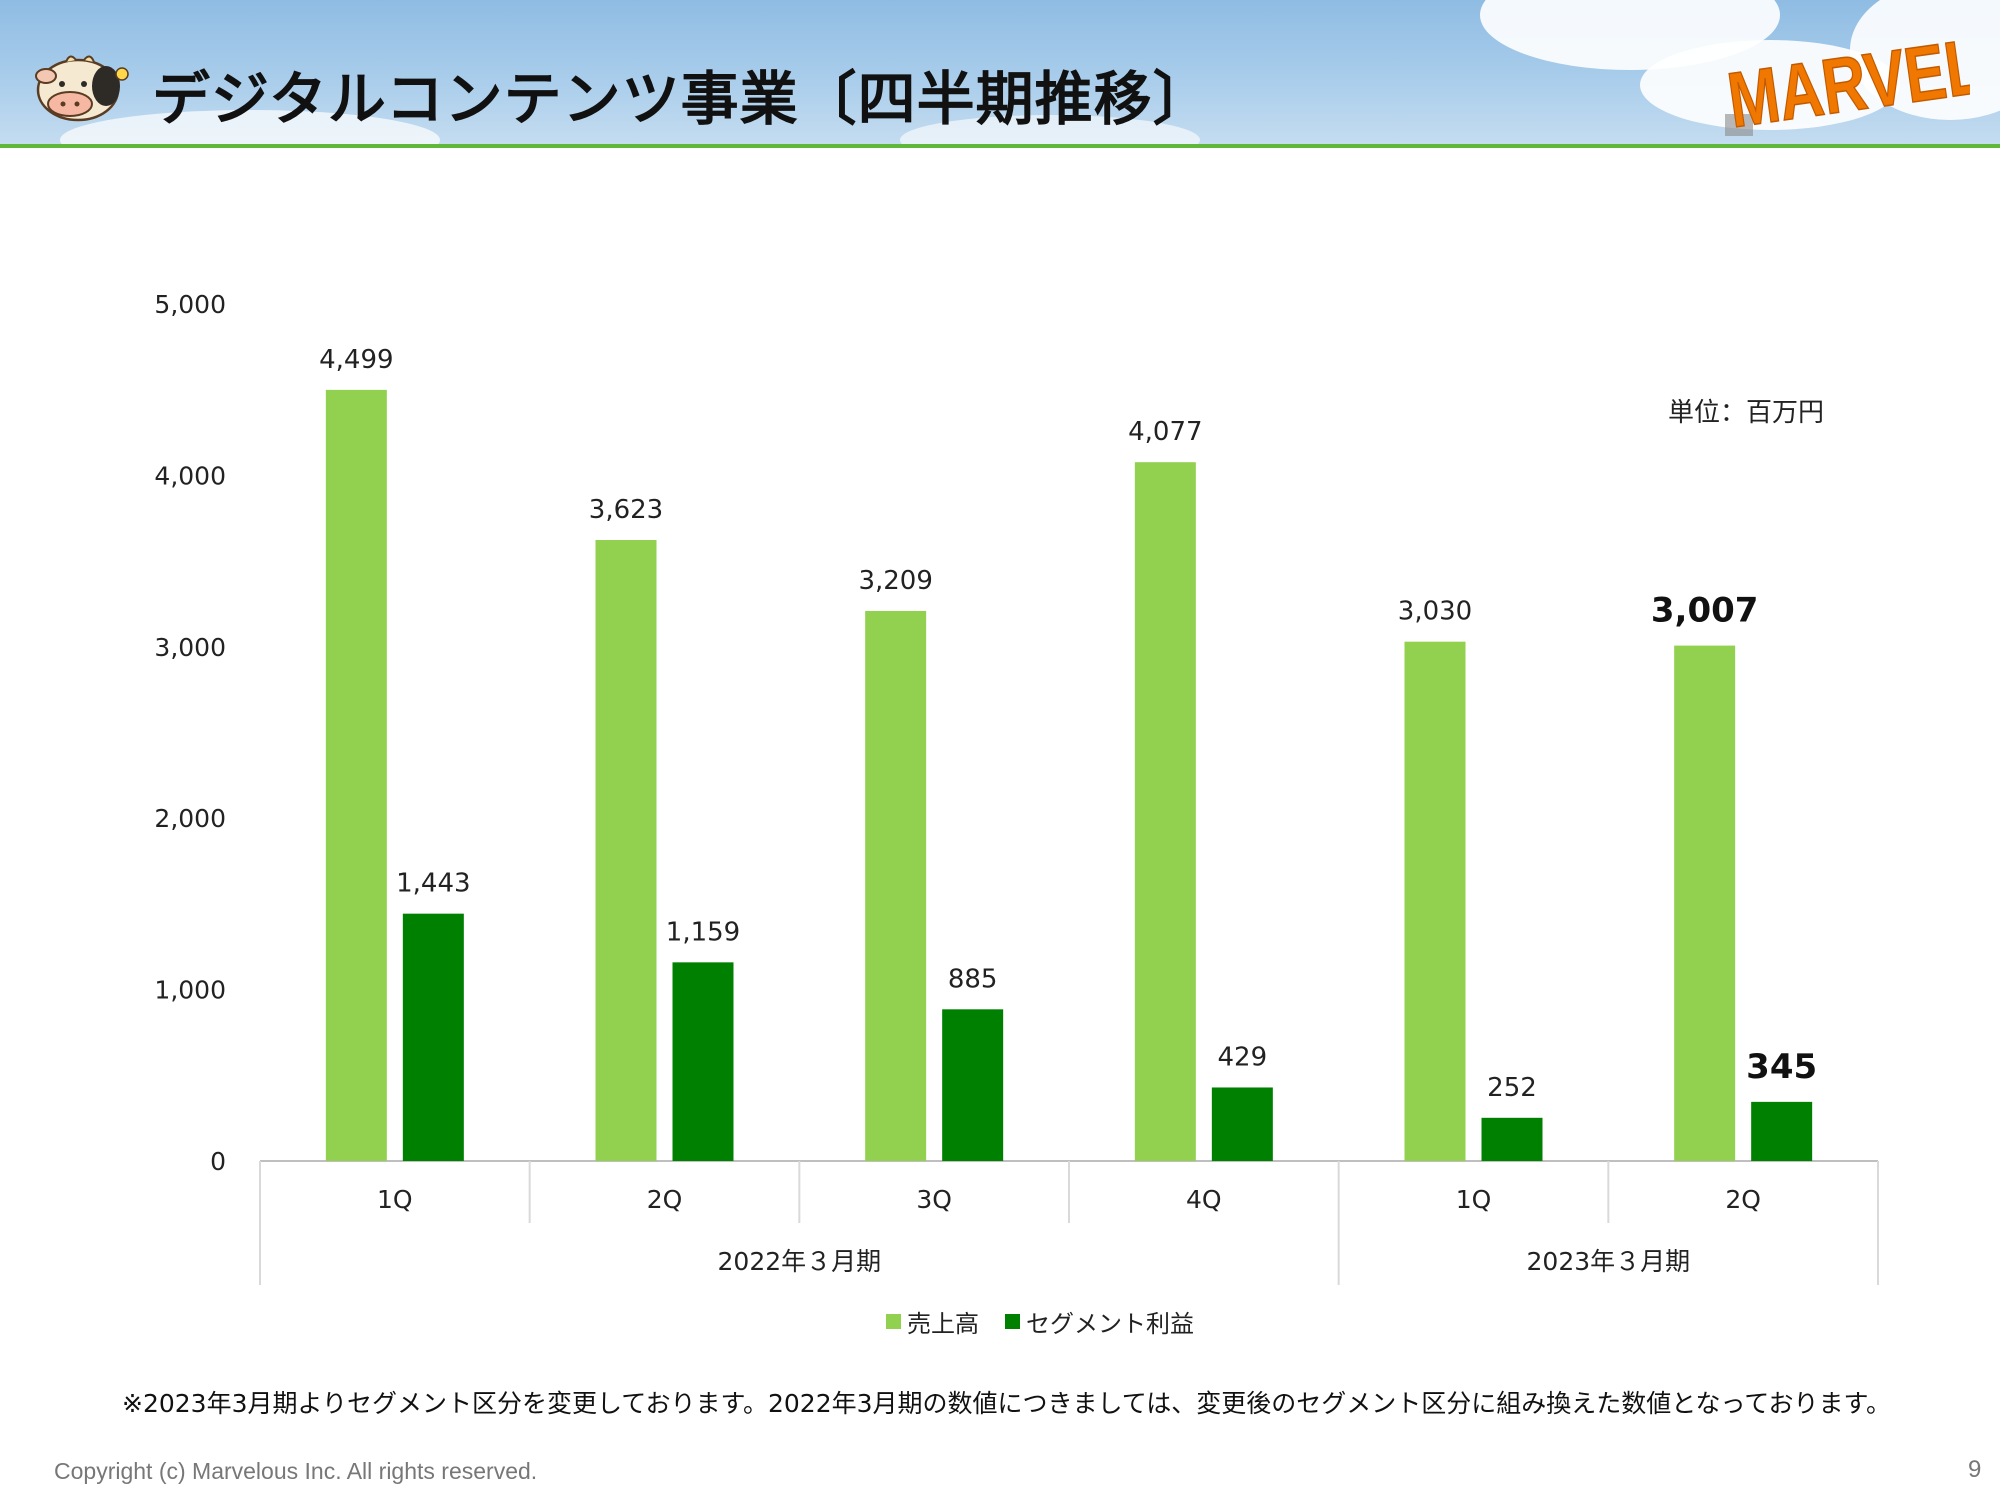 This screenshot has width=2000, height=1500. Describe the element at coordinates (433, 884) in the screenshot. I see `data-label-segment-profit: 1,443` at that location.